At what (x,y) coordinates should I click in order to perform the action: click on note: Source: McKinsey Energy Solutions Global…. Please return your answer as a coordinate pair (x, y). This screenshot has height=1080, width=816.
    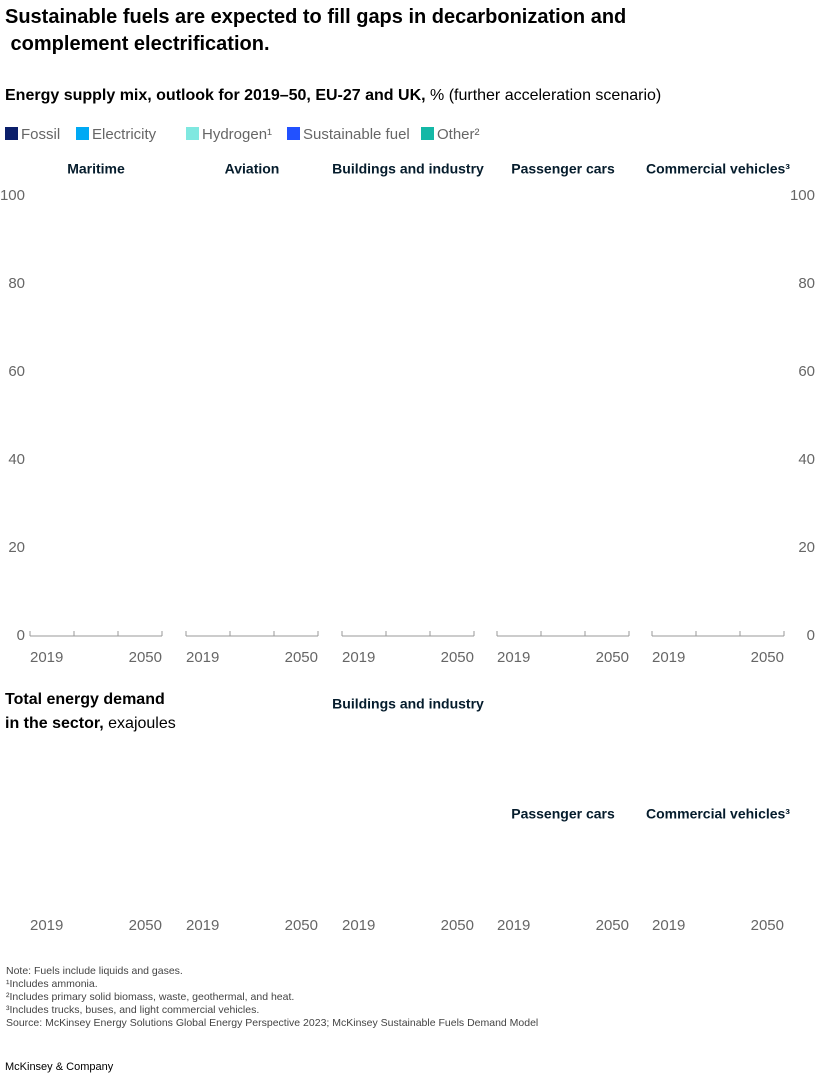
    Looking at the image, I should click on (272, 1023).